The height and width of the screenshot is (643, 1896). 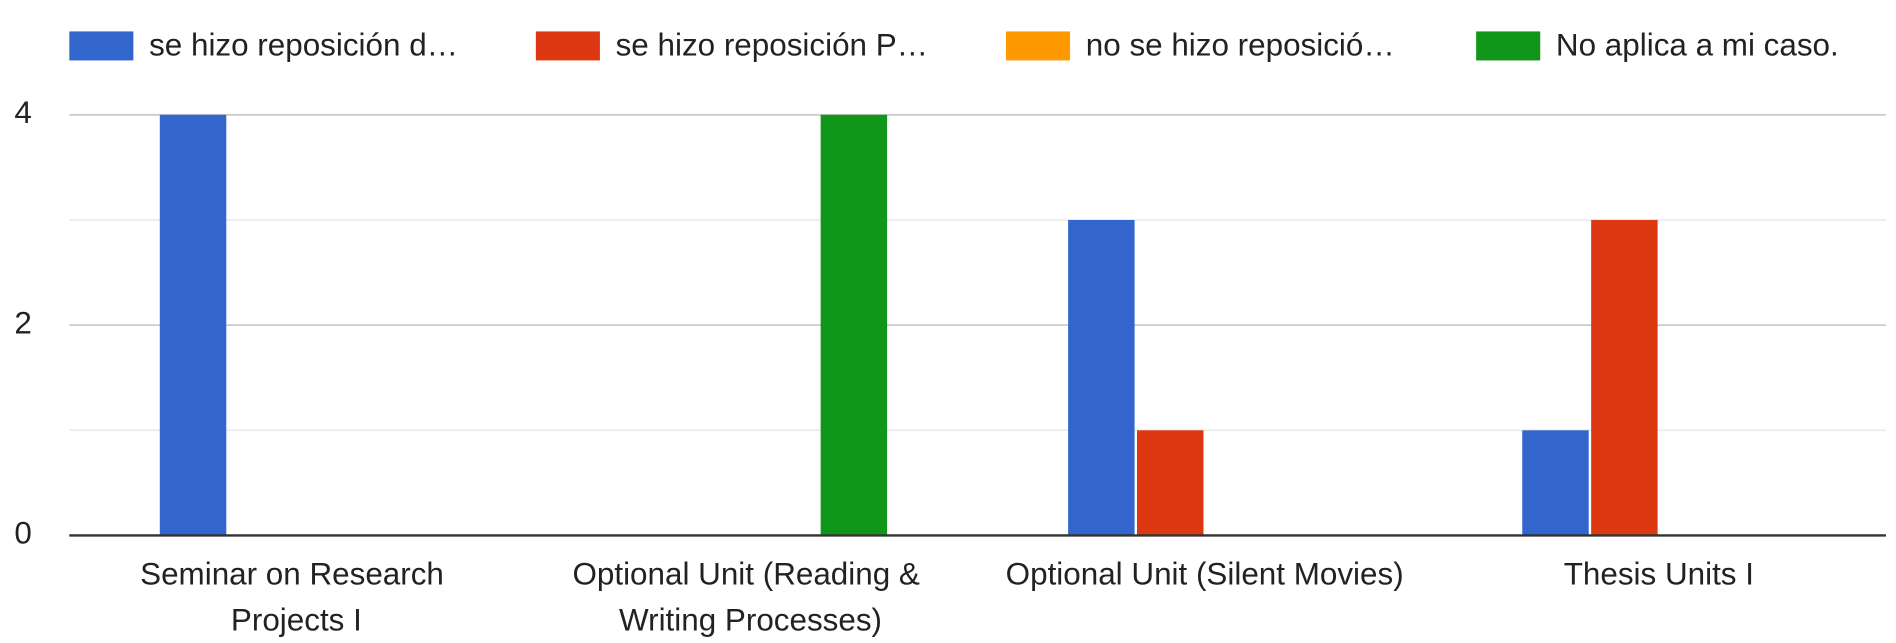 I want to click on x-tick-label-line: Optional Unit (Reading &, so click(x=750, y=574).